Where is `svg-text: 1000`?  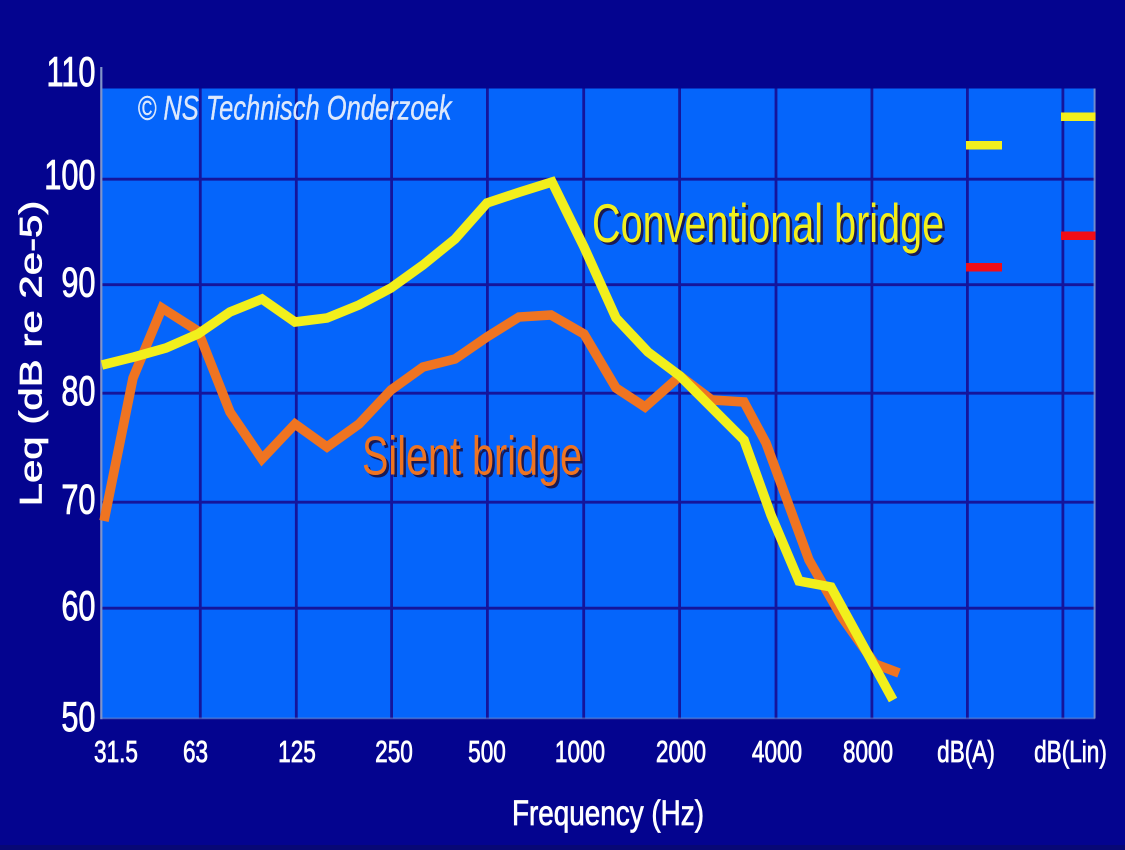
svg-text: 1000 is located at coordinates (580, 752).